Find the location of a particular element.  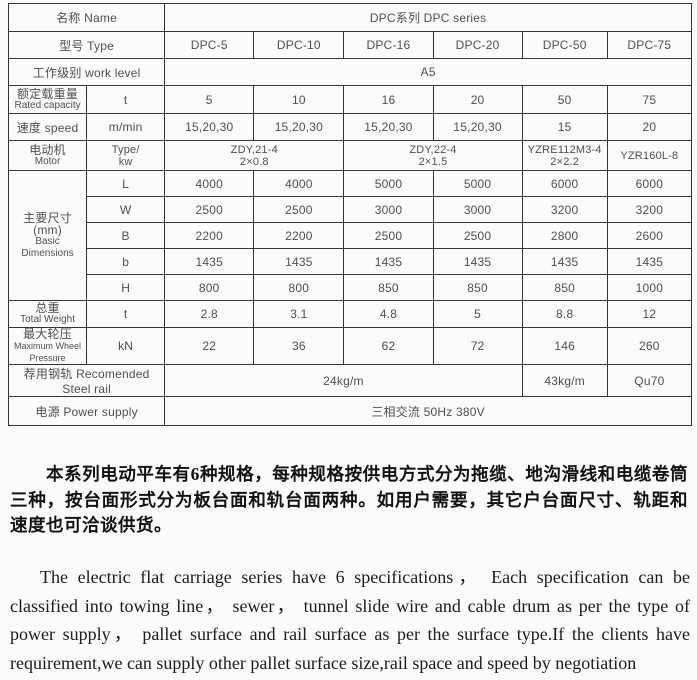

value-cell: 72 is located at coordinates (477, 346).